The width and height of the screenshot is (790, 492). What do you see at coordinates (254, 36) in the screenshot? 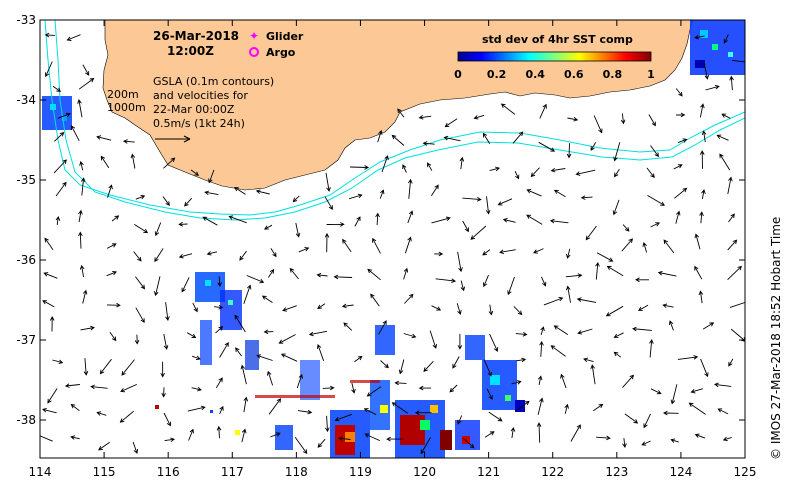
I see `glider-icon: ✦` at bounding box center [254, 36].